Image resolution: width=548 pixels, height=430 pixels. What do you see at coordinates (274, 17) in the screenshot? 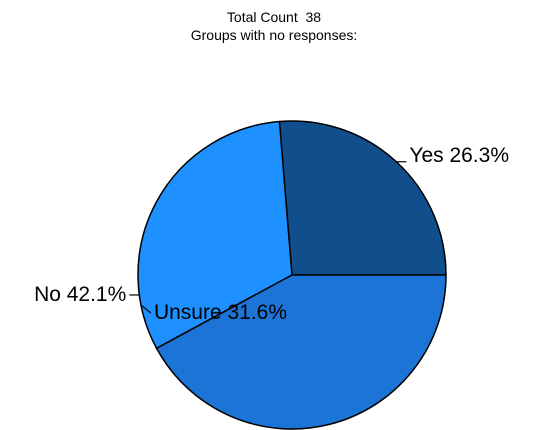
I see `total-count-label: Total Count 38` at bounding box center [274, 17].